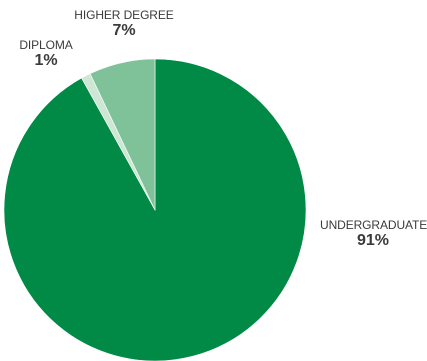 The image size is (427, 361). What do you see at coordinates (46, 60) in the screenshot?
I see `diploma-label-percent: 1%` at bounding box center [46, 60].